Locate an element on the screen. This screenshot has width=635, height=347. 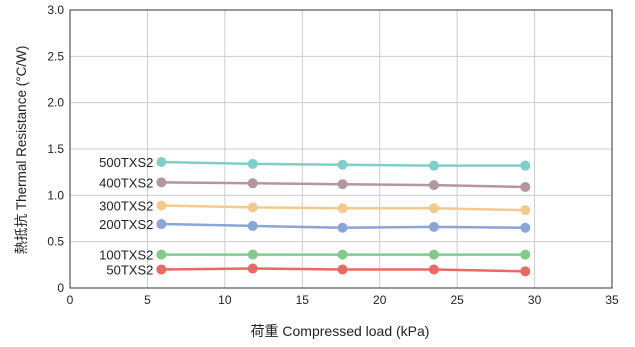
y-tick-label: 3.0 is located at coordinates (55, 10).